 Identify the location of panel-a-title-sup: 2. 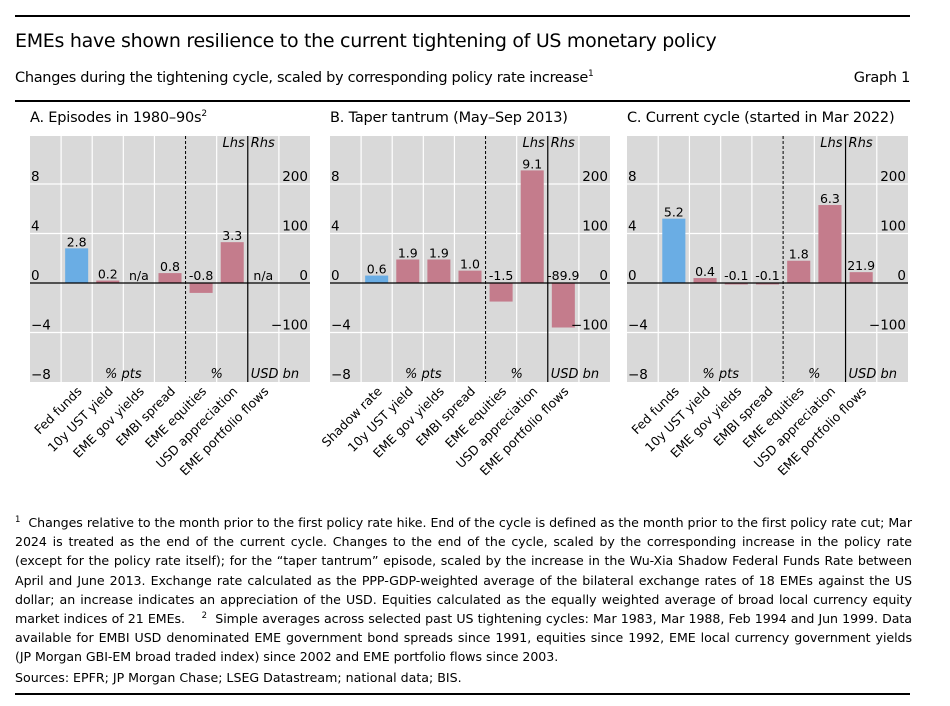
(204, 114).